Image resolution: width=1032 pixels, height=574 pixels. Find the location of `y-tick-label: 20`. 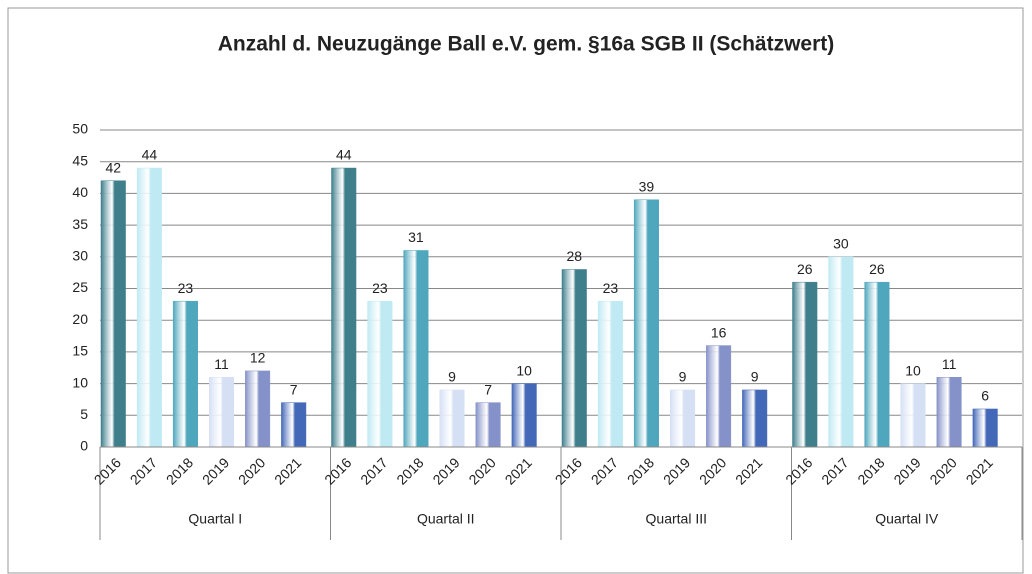

y-tick-label: 20 is located at coordinates (80, 319).